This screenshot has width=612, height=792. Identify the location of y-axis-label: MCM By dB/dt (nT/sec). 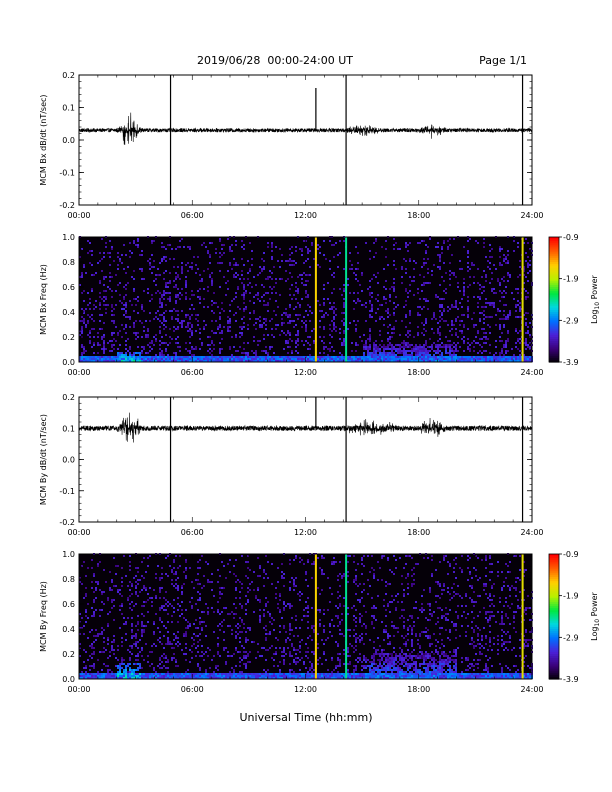
(43, 459).